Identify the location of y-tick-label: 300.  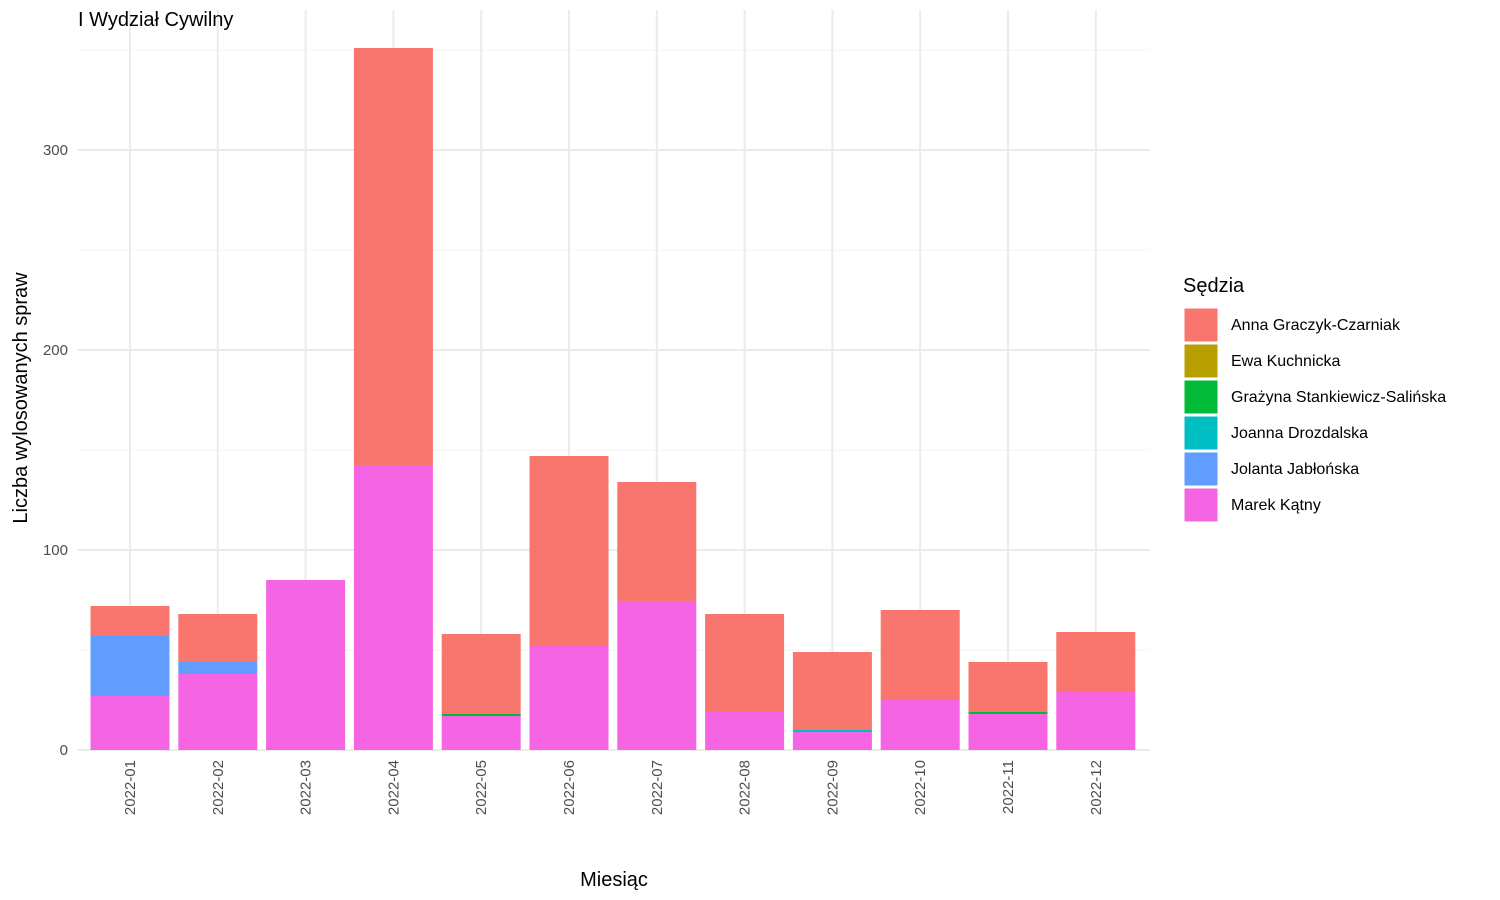
(55, 150).